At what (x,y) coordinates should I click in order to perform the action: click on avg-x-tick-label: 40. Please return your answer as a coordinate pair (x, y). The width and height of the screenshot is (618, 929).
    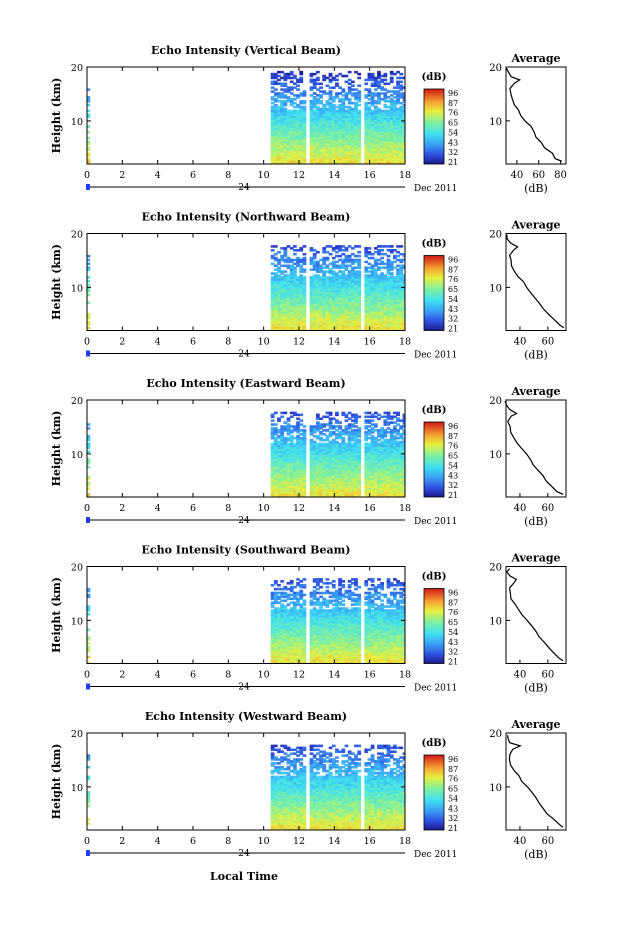
    Looking at the image, I should click on (520, 342).